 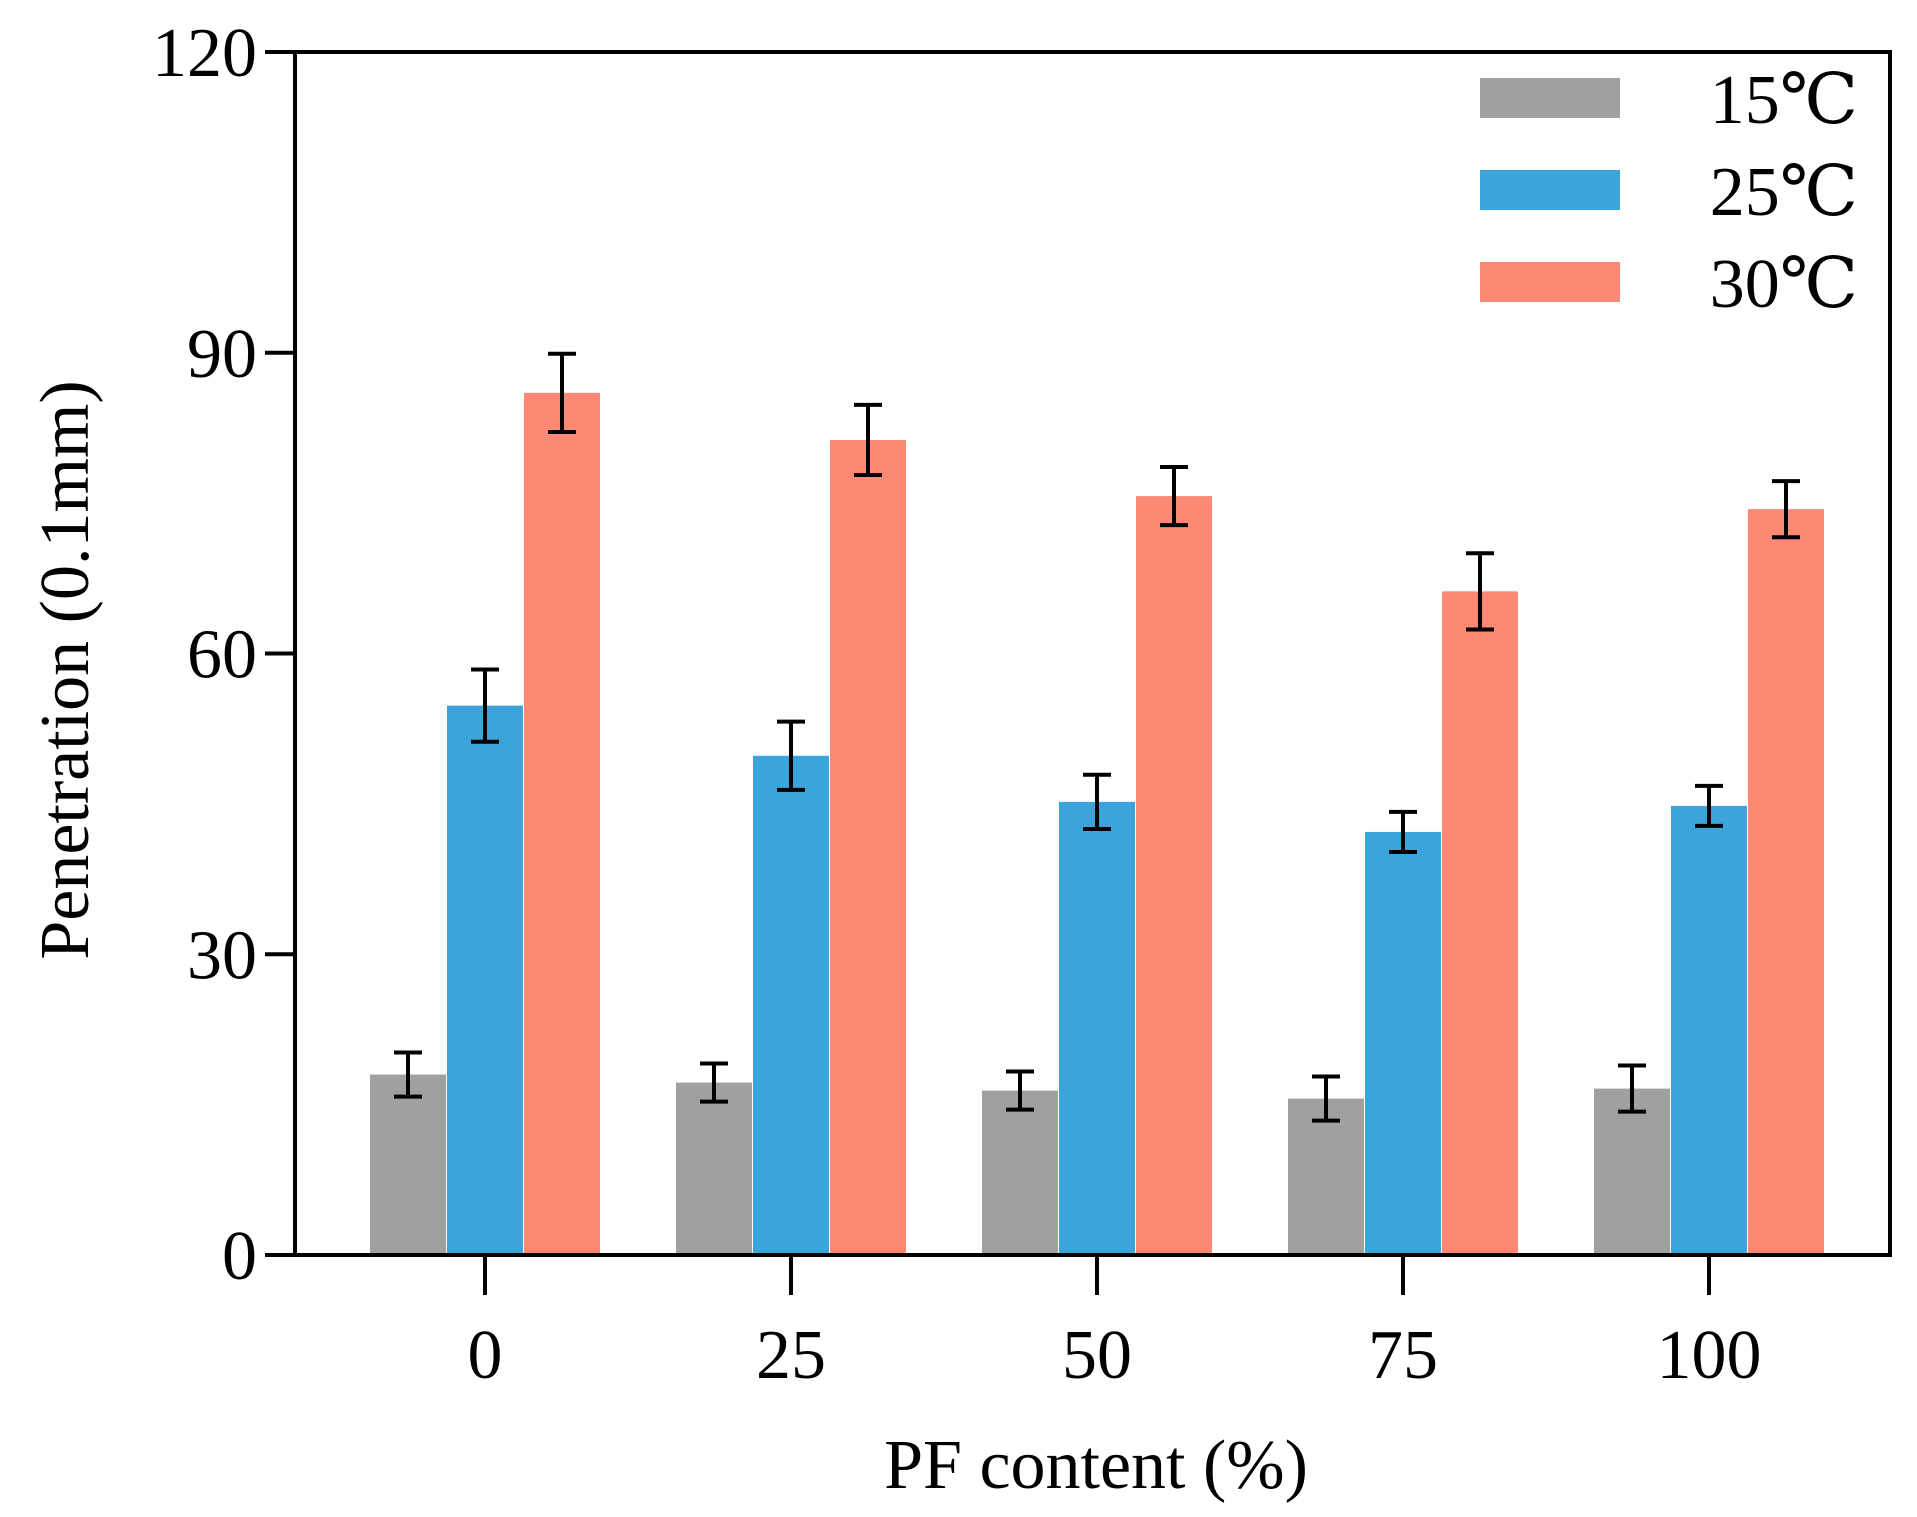 I want to click on legend-item: 25℃, so click(x=1669, y=192).